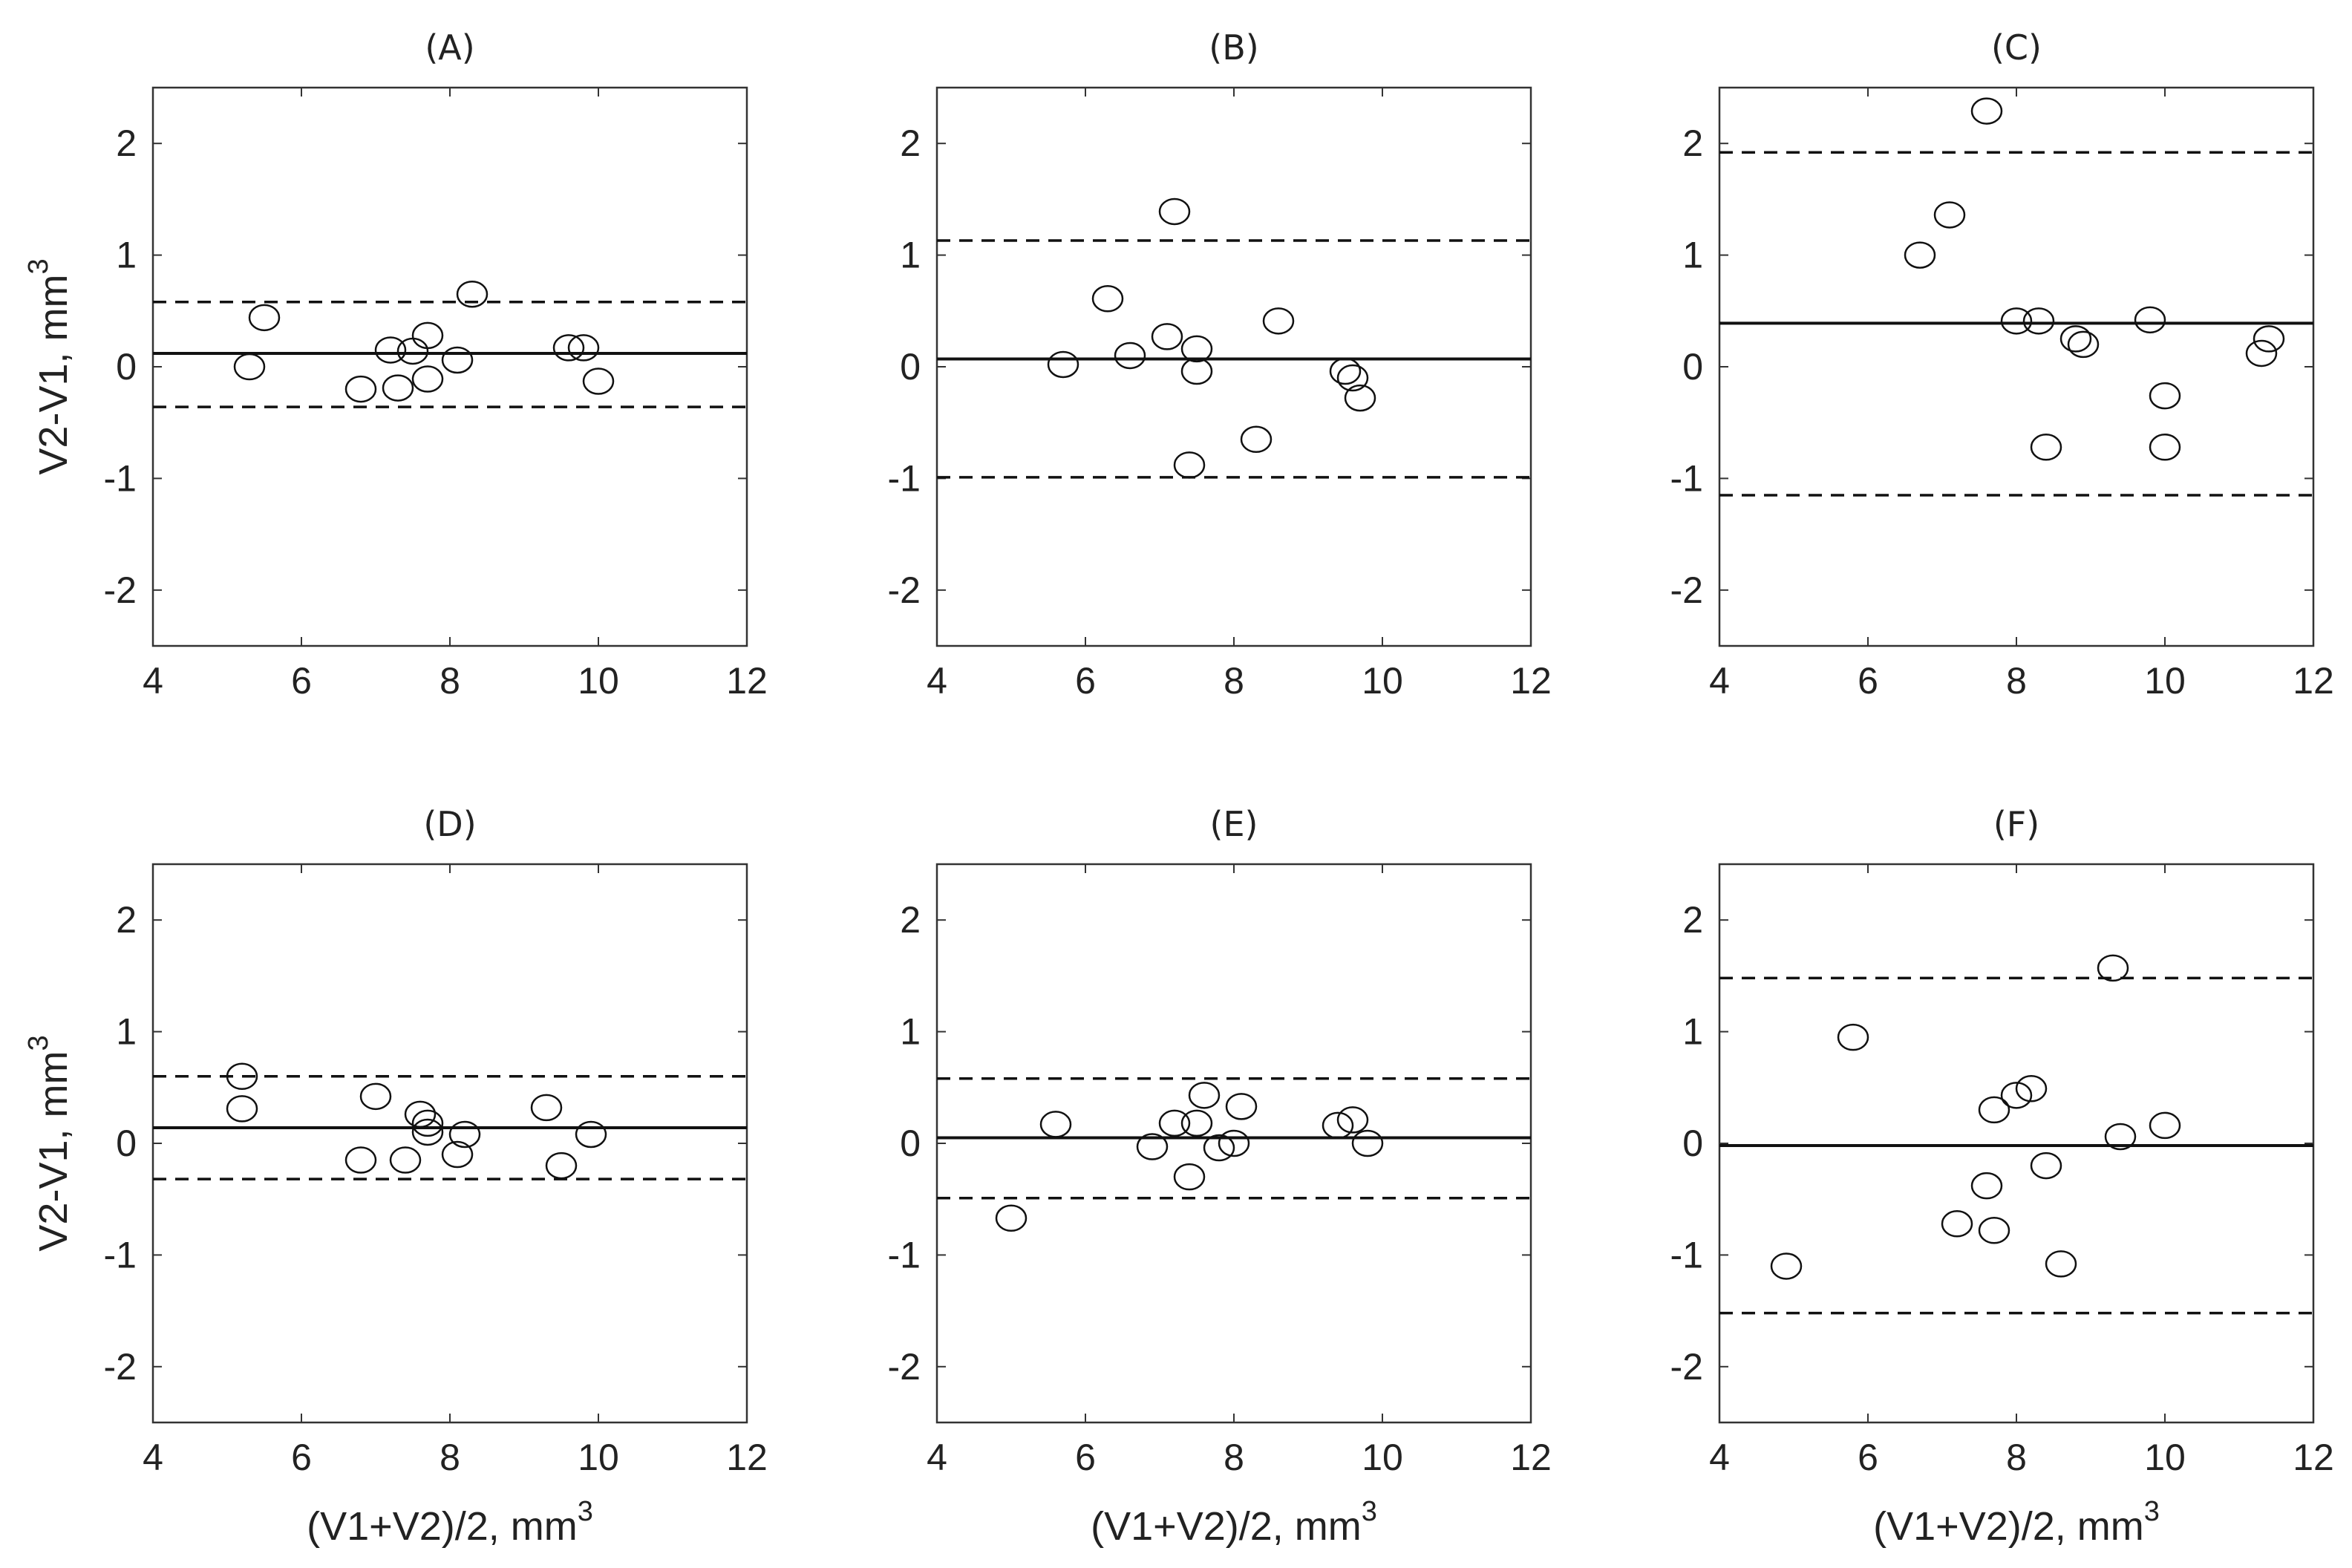  I want to click on panel-title: (E), so click(1234, 824).